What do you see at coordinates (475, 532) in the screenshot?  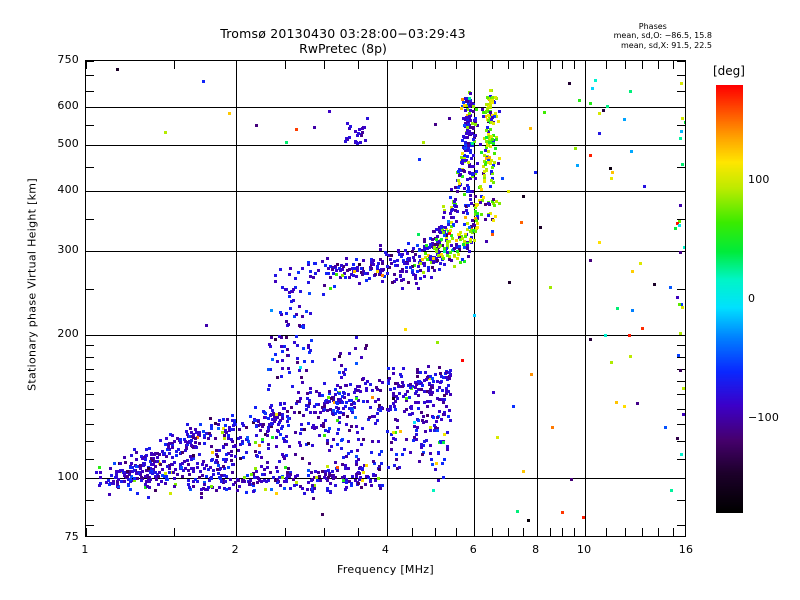 I see `x-axis-tick` at bounding box center [475, 532].